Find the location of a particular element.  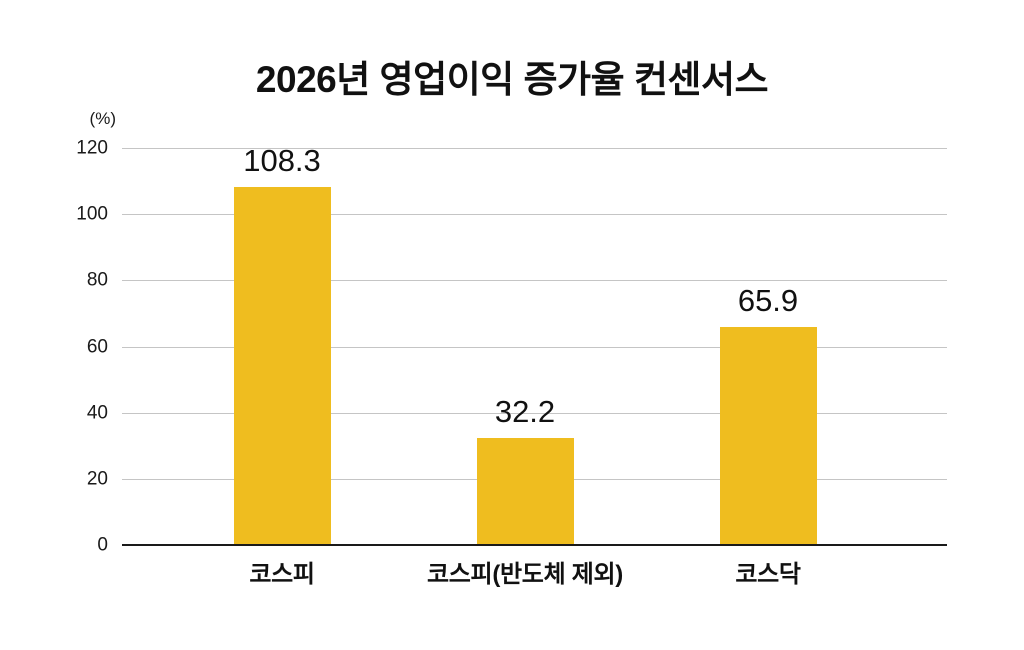

y-tick-label-60: 60 is located at coordinates (97, 346).